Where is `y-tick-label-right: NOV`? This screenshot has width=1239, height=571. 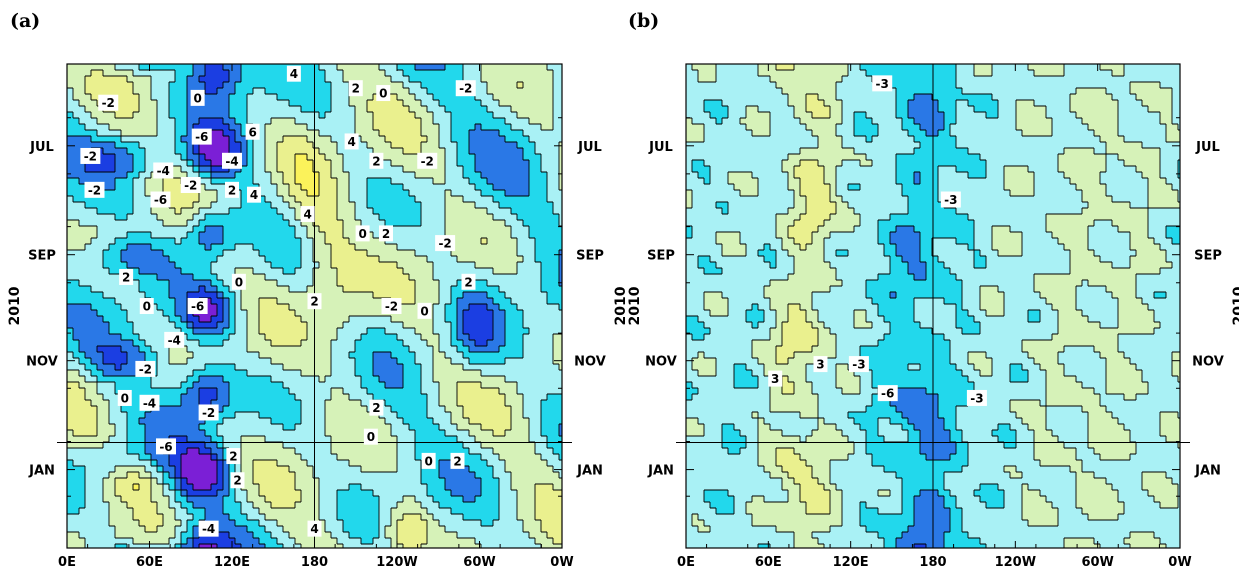 y-tick-label-right: NOV is located at coordinates (1208, 362).